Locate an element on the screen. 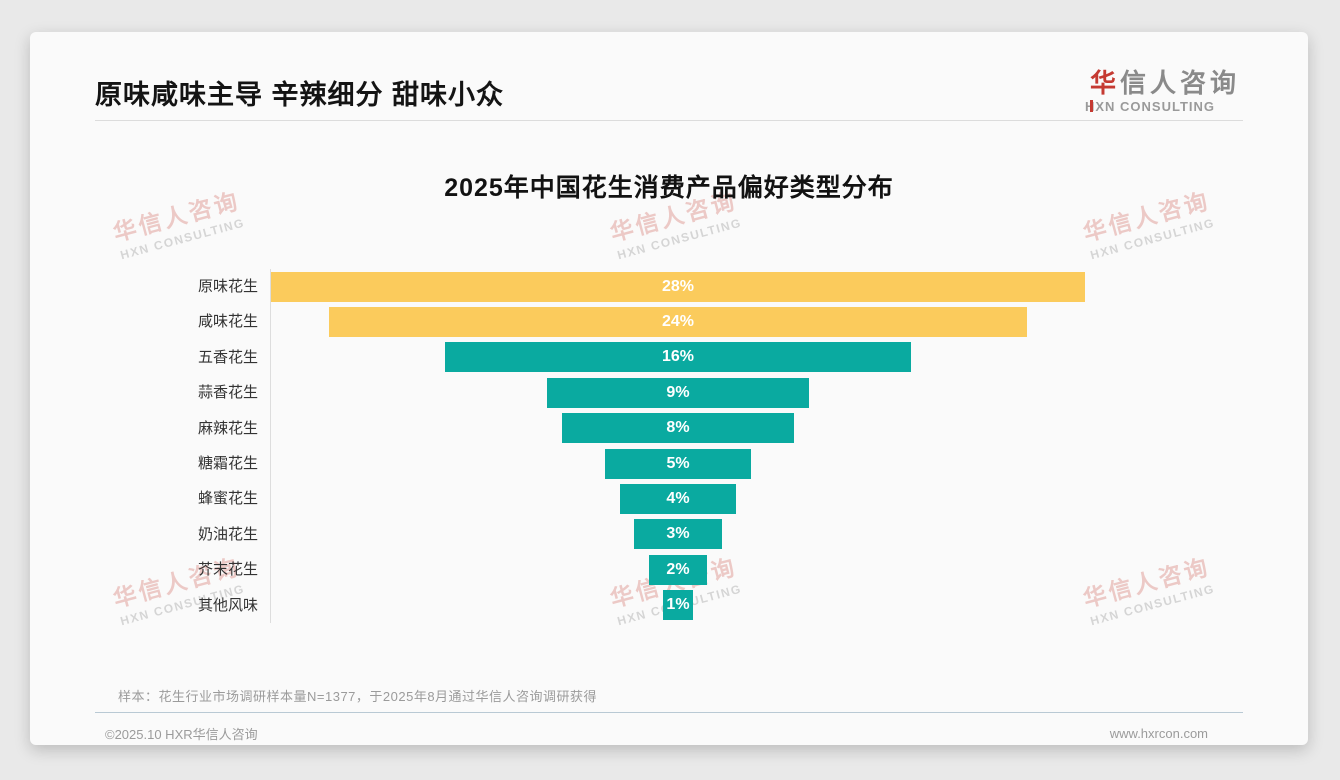 The height and width of the screenshot is (780, 1340). bar-value-label: 4% is located at coordinates (678, 499).